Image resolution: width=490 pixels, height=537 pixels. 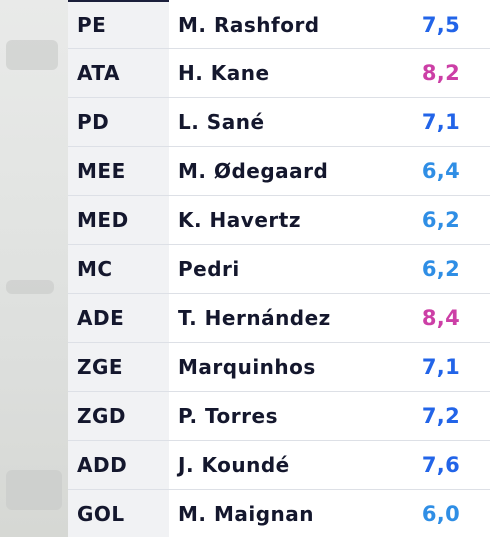 What do you see at coordinates (247, 367) in the screenshot?
I see `player-name: Marquinhos` at bounding box center [247, 367].